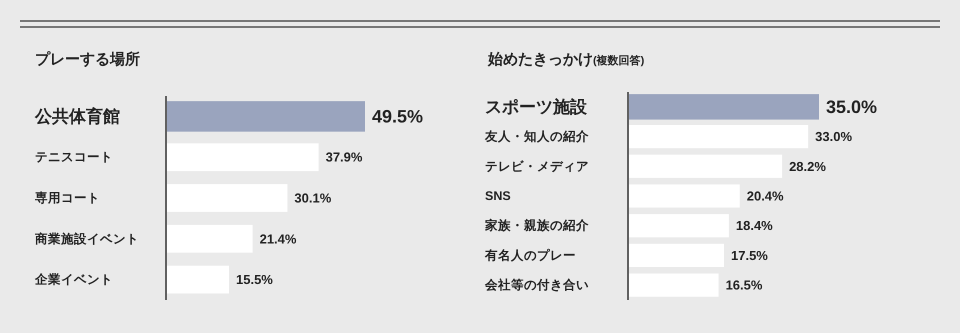  What do you see at coordinates (537, 166) in the screenshot?
I see `y-tick-label: テレビ・メディア` at bounding box center [537, 166].